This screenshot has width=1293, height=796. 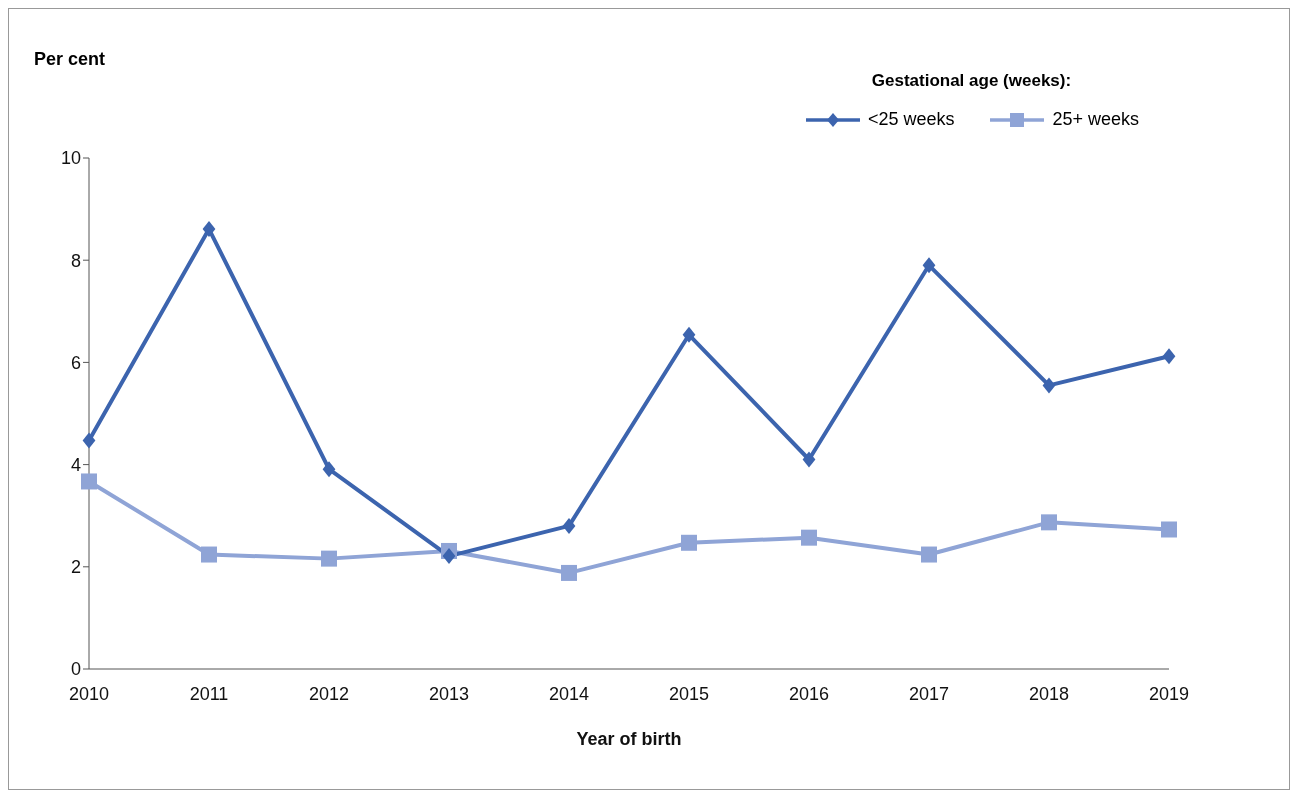 I want to click on x-tick-label: 2011, so click(x=209, y=693).